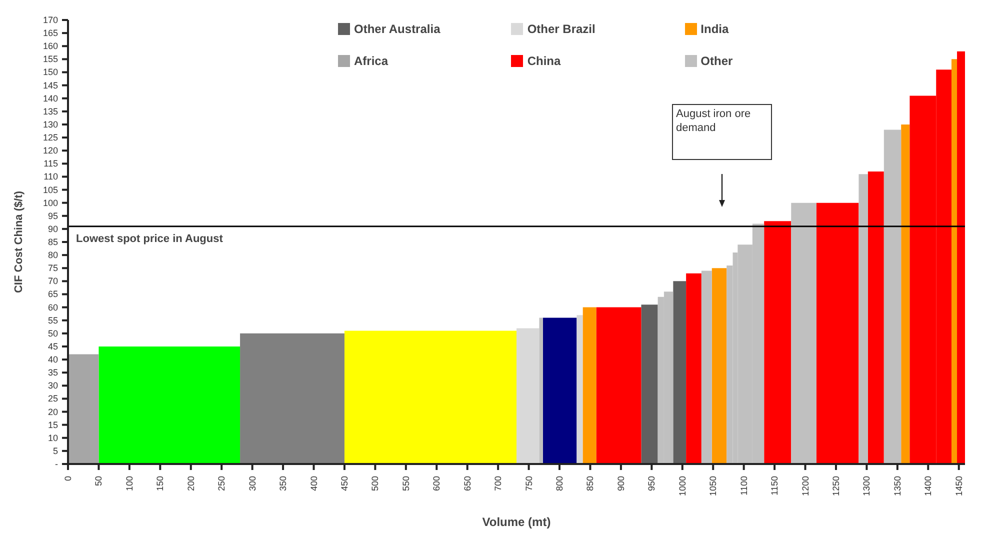  Describe the element at coordinates (221, 484) in the screenshot. I see `x-tick-label: 250` at that location.